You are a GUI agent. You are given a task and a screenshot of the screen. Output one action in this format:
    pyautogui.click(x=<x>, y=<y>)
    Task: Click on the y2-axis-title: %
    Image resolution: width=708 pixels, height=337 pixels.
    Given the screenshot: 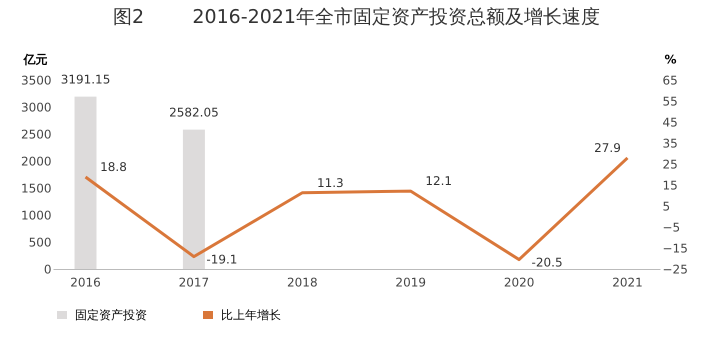 What is the action you would take?
    pyautogui.click(x=670, y=59)
    